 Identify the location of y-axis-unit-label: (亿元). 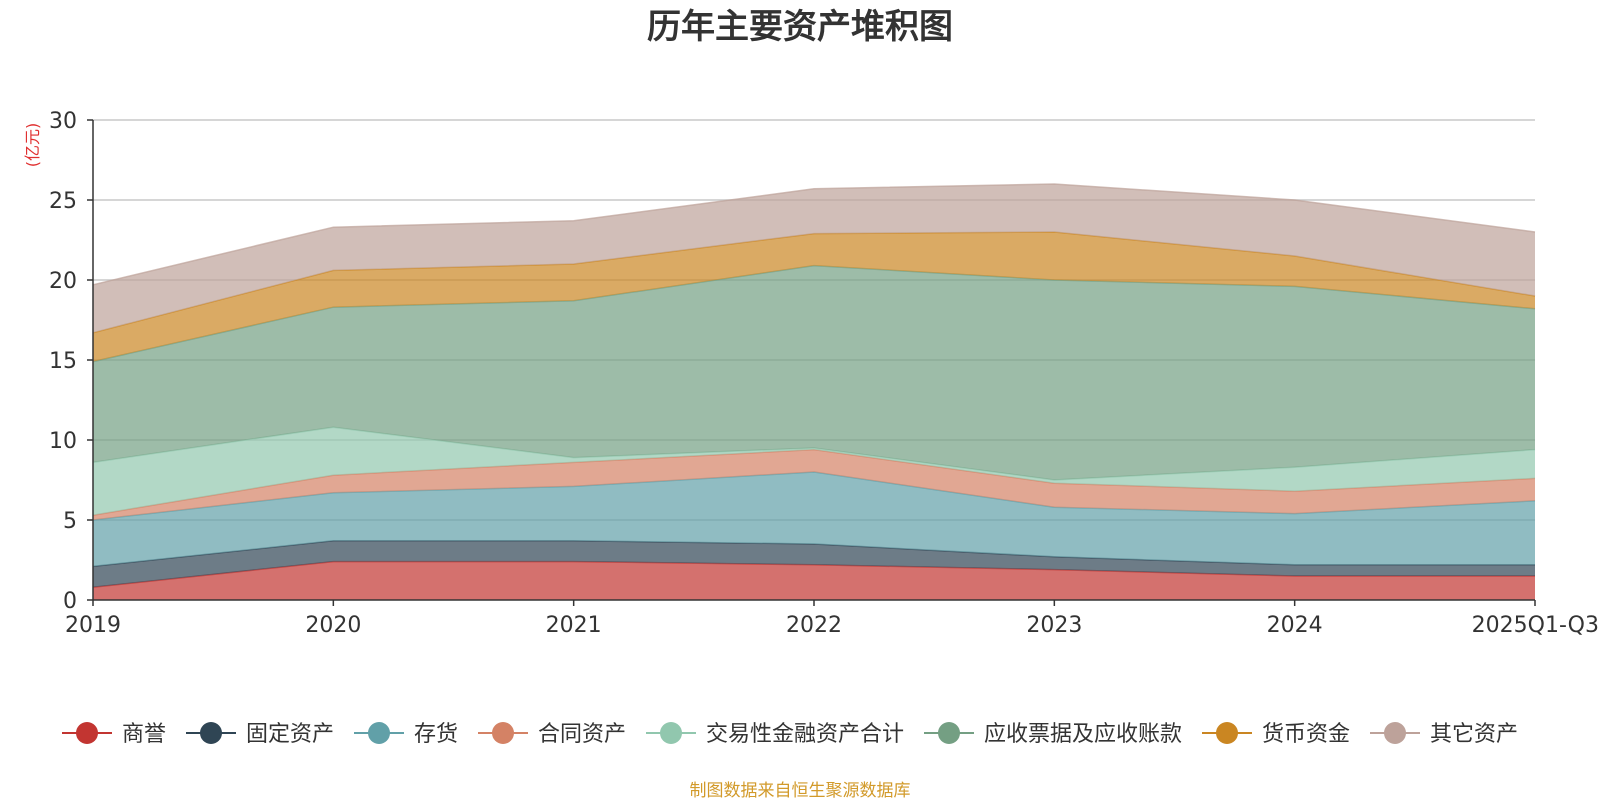
(32, 145).